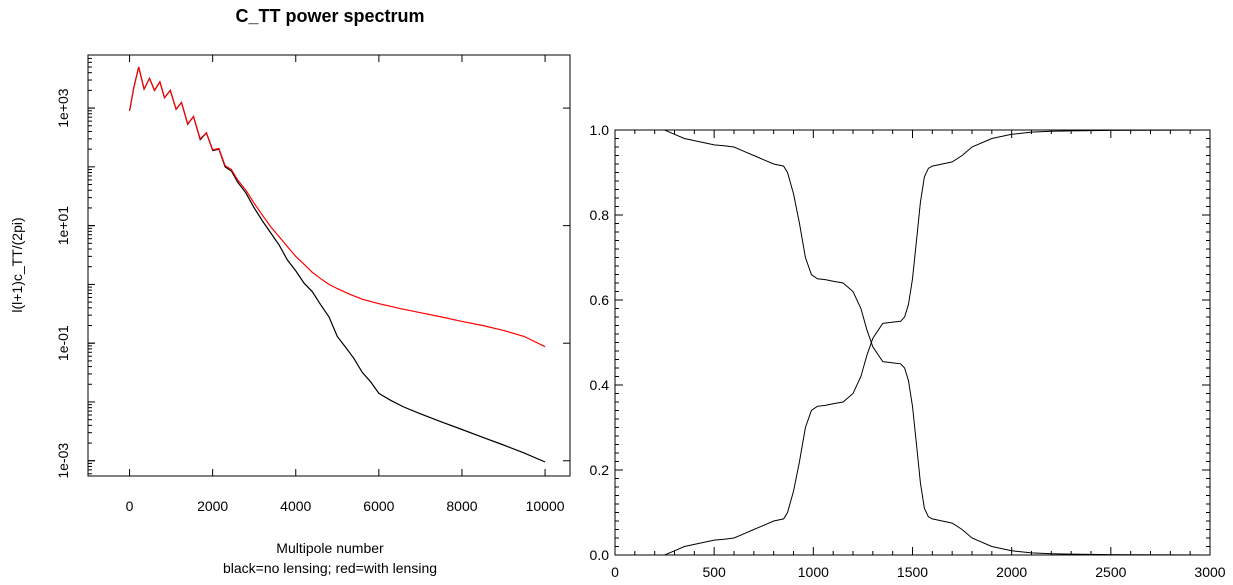 This screenshot has width=1233, height=585. I want to click on right-y-tick-label: 0.6, so click(600, 300).